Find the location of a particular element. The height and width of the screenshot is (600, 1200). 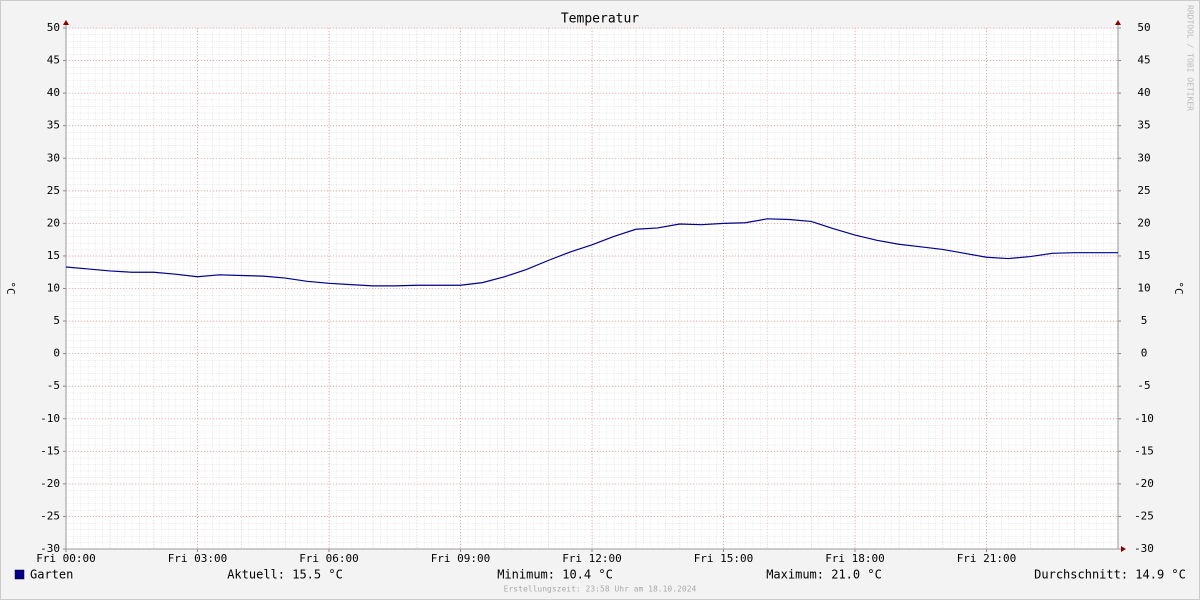

y-tick-label: -30 is located at coordinates (50, 548).